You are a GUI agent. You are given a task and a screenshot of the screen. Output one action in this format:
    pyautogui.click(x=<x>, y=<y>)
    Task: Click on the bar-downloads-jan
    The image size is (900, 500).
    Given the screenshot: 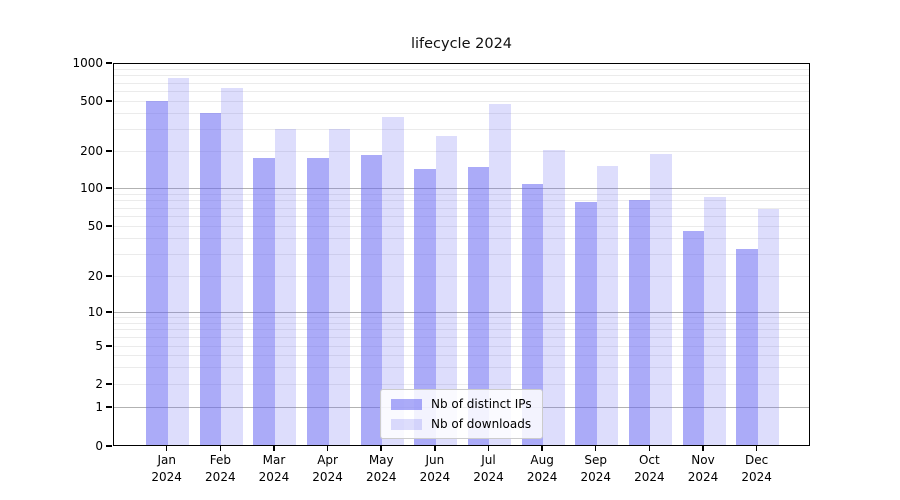 What is the action you would take?
    pyautogui.click(x=178, y=261)
    